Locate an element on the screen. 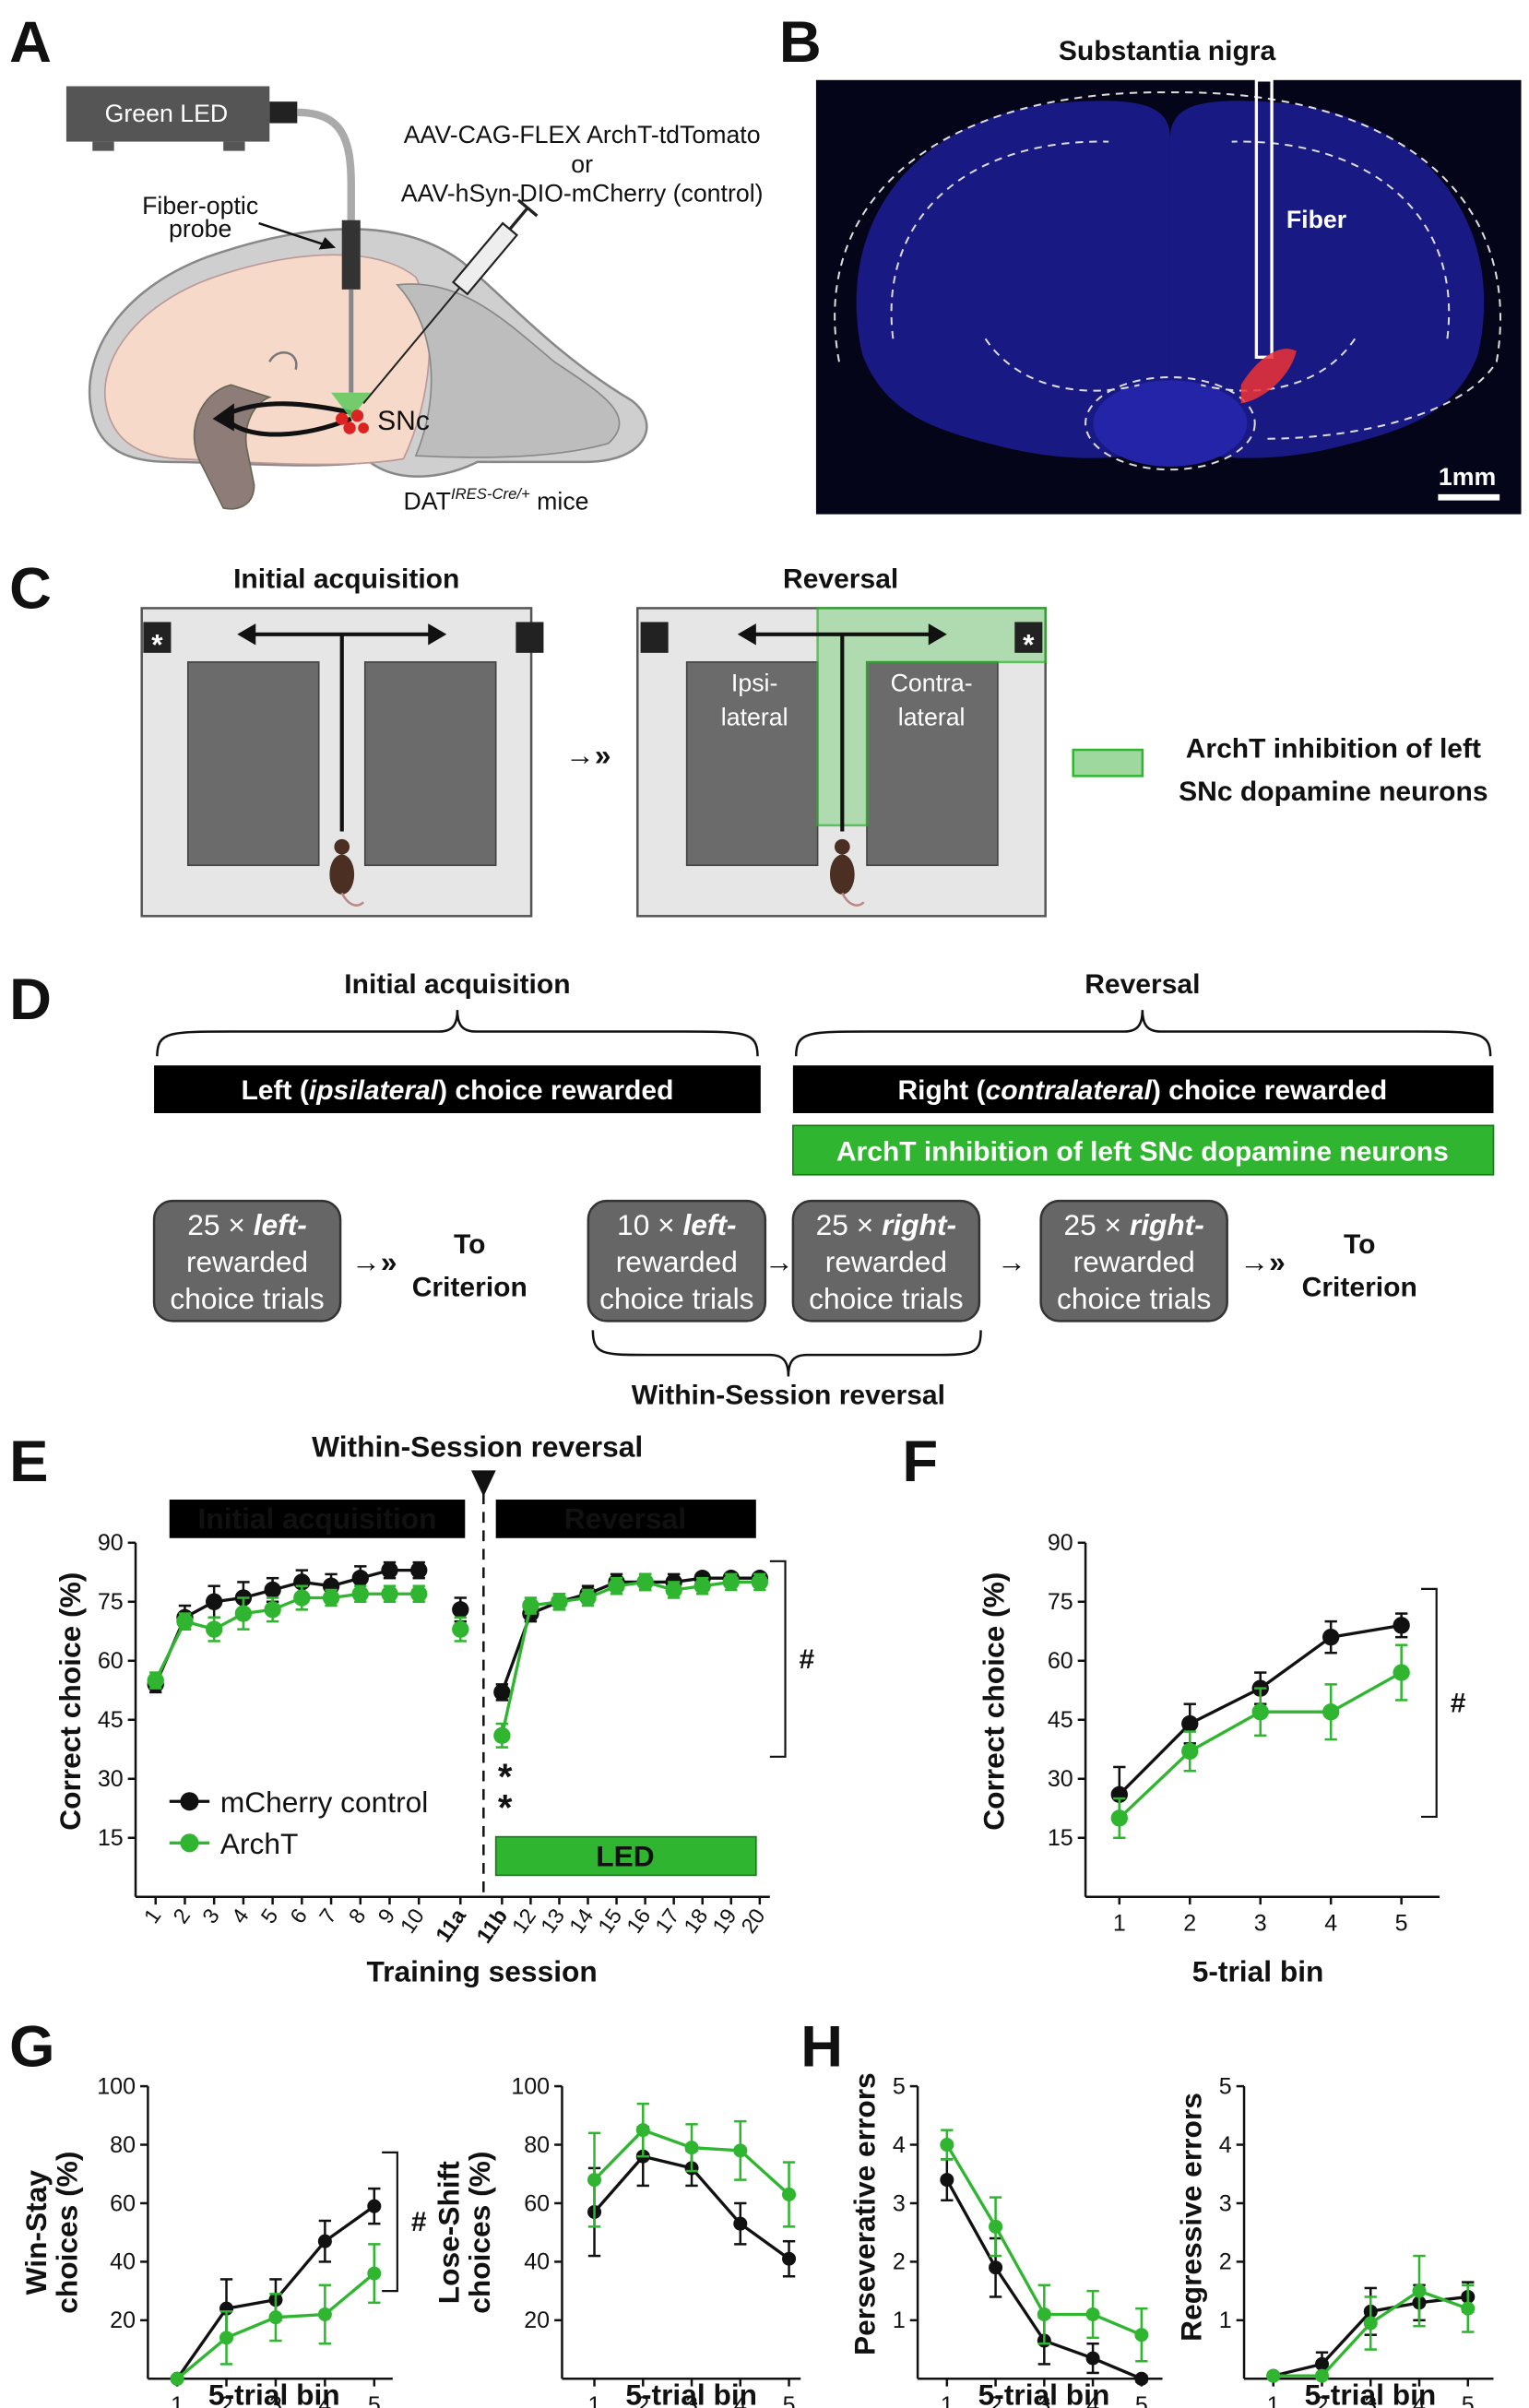 The height and width of the screenshot is (2408, 1529). y-axis-label: Lose-Shift is located at coordinates (449, 2232).